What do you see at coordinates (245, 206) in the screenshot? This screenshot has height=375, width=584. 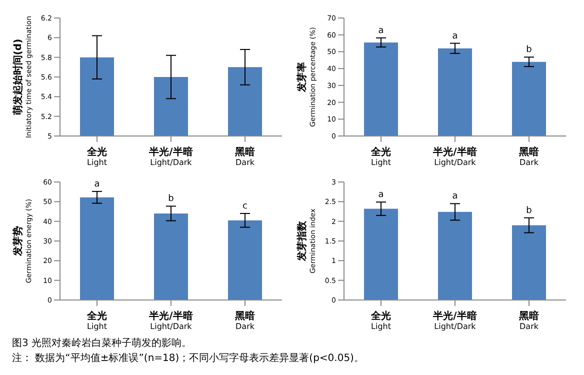 I see `annotation: c` at bounding box center [245, 206].